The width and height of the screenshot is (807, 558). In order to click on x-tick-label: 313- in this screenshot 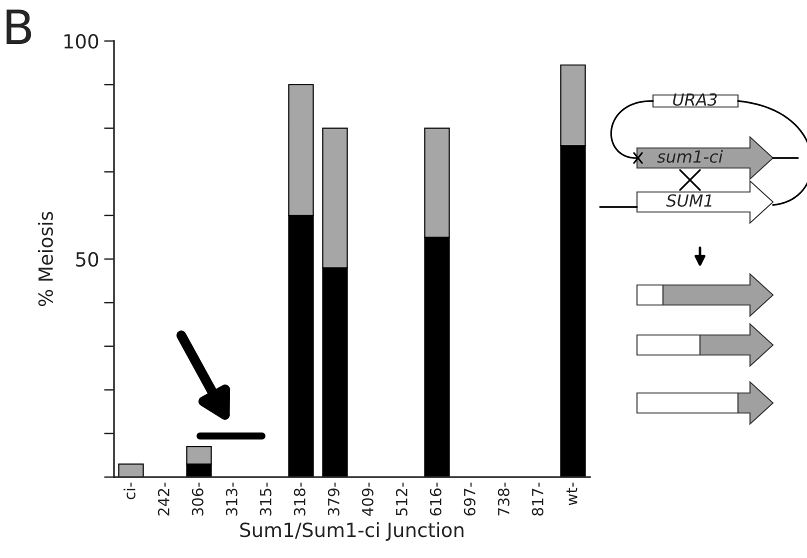, I will do `click(232, 499)`.